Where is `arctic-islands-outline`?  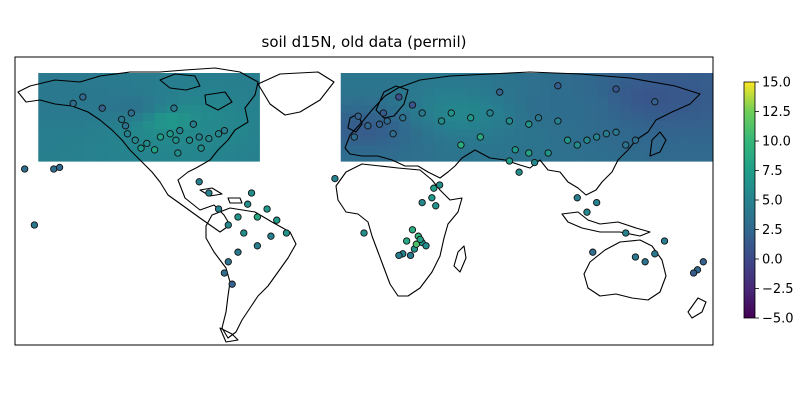 arctic-islands-outline is located at coordinates (196, 92).